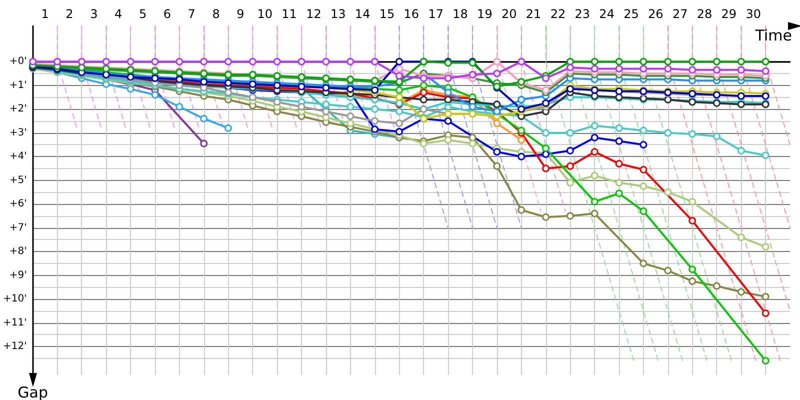  What do you see at coordinates (338, 14) in the screenshot?
I see `x-tick-label: 13` at bounding box center [338, 14].